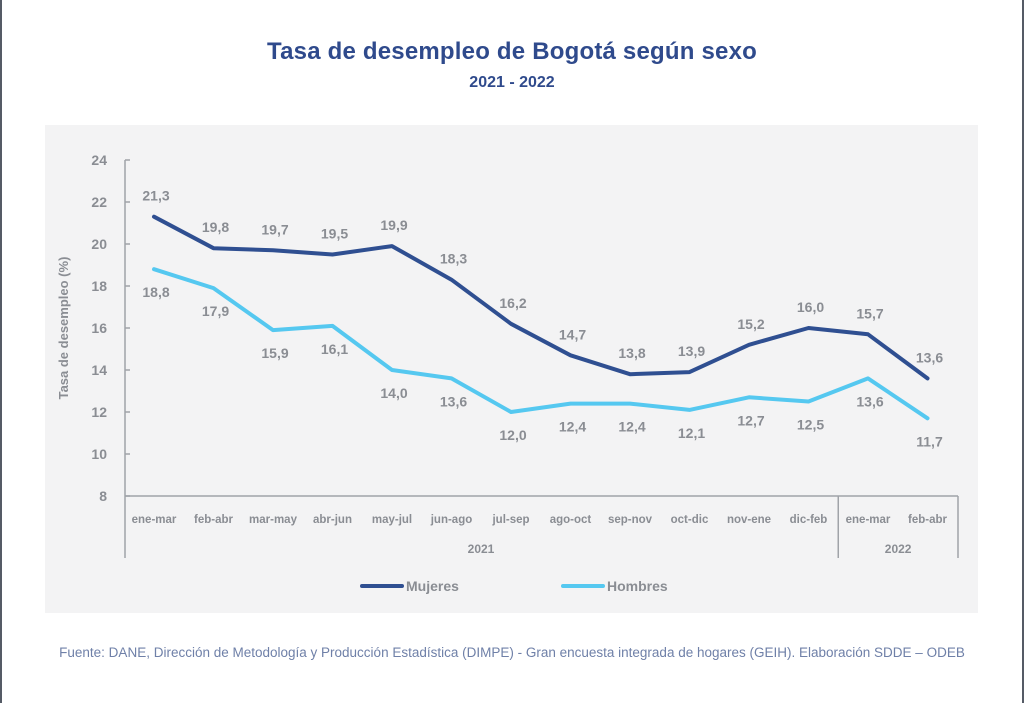 Image resolution: width=1024 pixels, height=703 pixels. Describe the element at coordinates (63, 328) in the screenshot. I see `y-axis-title: Tasa de desempleo (%)` at that location.